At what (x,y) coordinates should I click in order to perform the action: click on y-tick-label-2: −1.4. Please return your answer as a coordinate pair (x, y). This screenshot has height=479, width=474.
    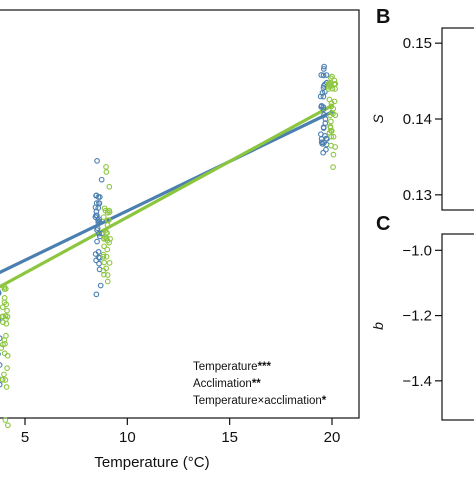
    Looking at the image, I should click on (417, 381).